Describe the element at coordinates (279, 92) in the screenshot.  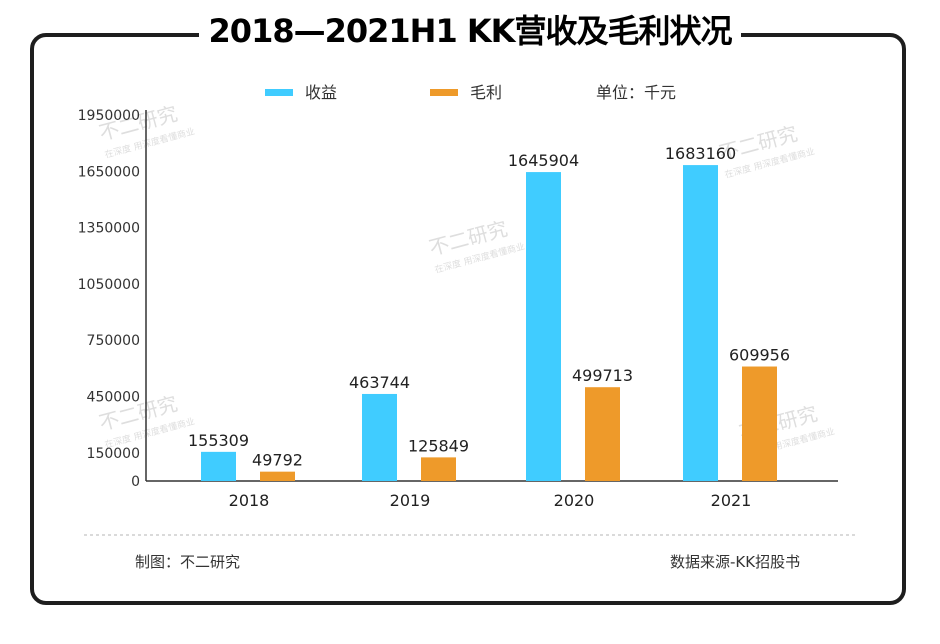
I see `legend-swatch-revenue` at that location.